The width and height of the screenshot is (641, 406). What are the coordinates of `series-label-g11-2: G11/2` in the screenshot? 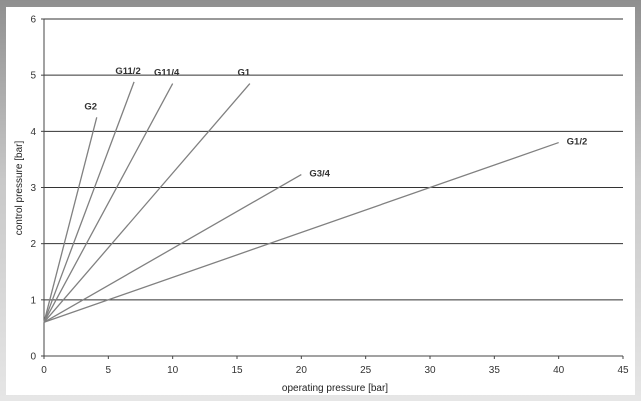 It's located at (127, 71).